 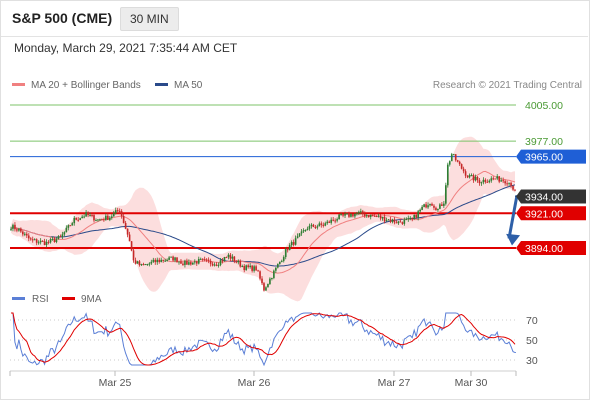 I want to click on last-price-tag-text: 3934.00, so click(x=544, y=198).